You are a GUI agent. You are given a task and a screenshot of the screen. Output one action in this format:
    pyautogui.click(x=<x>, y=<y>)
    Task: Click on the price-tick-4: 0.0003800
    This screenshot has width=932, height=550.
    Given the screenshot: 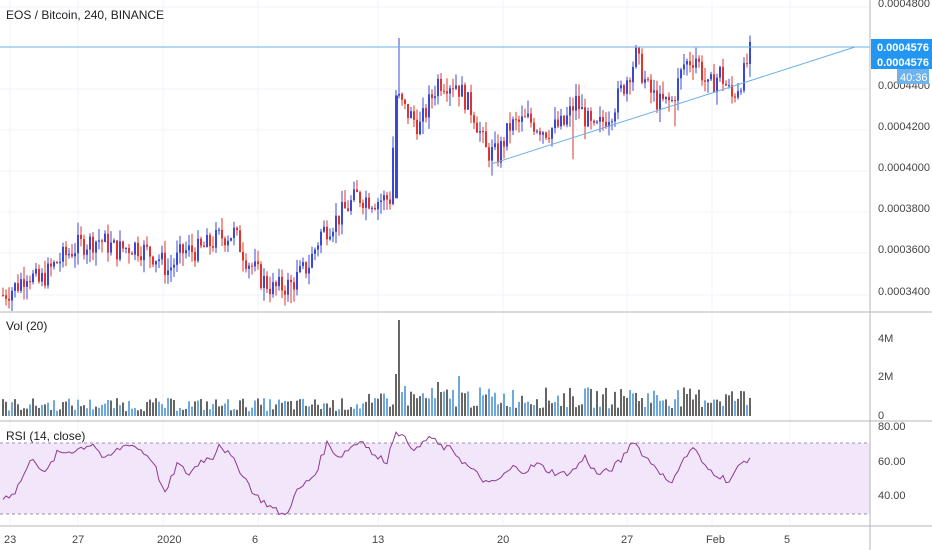 What is the action you would take?
    pyautogui.click(x=904, y=209)
    